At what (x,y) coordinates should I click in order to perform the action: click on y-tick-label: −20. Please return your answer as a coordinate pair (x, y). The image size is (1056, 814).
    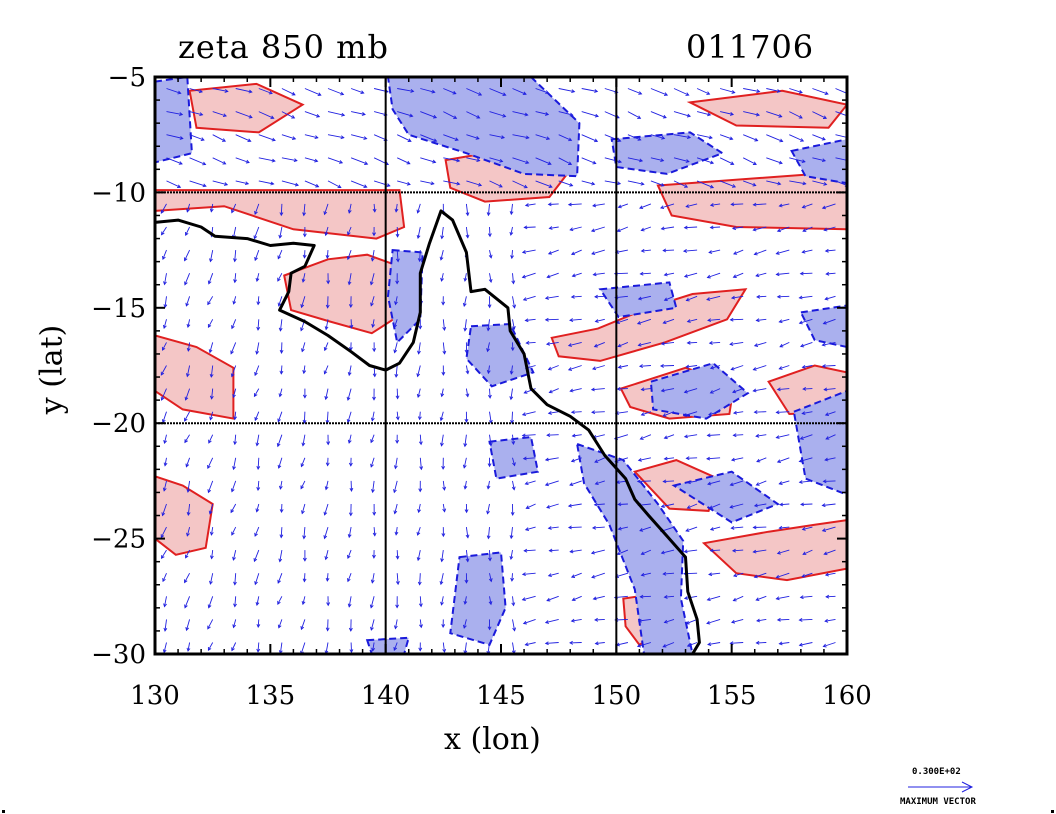
    Looking at the image, I should click on (118, 424).